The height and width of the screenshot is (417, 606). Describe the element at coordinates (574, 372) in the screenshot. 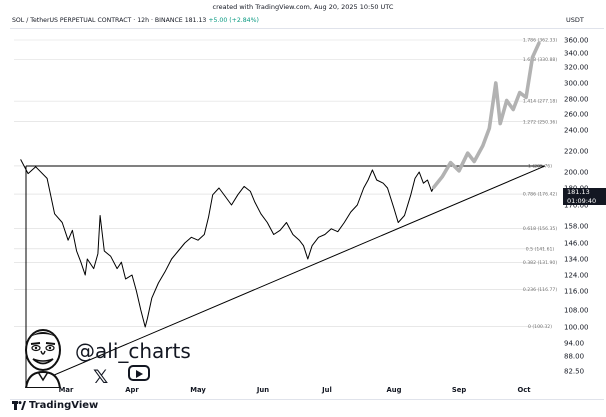

I see `y-axis-tick-label: 82.50` at that location.